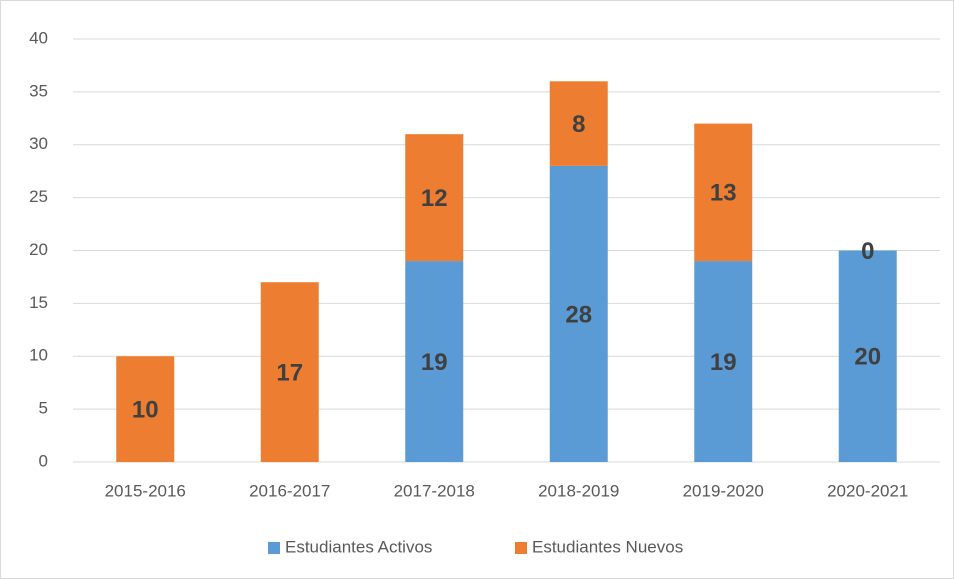  I want to click on y-tick-label: 20, so click(38, 249).